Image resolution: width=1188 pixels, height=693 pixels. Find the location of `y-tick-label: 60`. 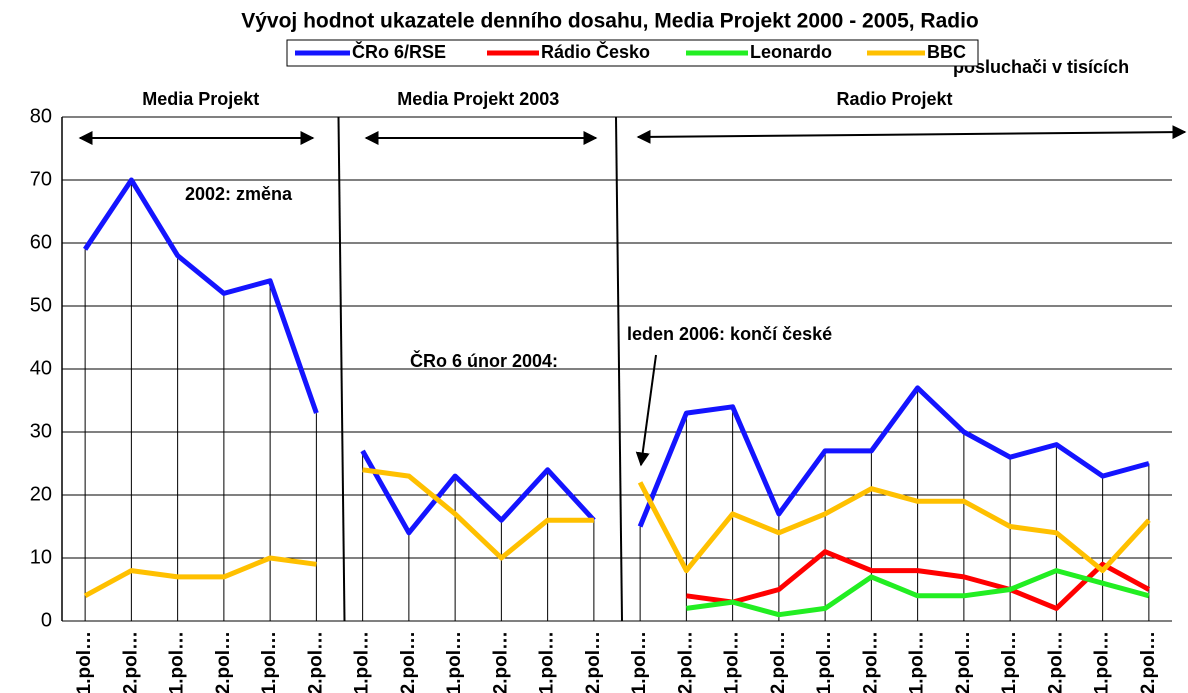

y-tick-label: 60 is located at coordinates (41, 242).